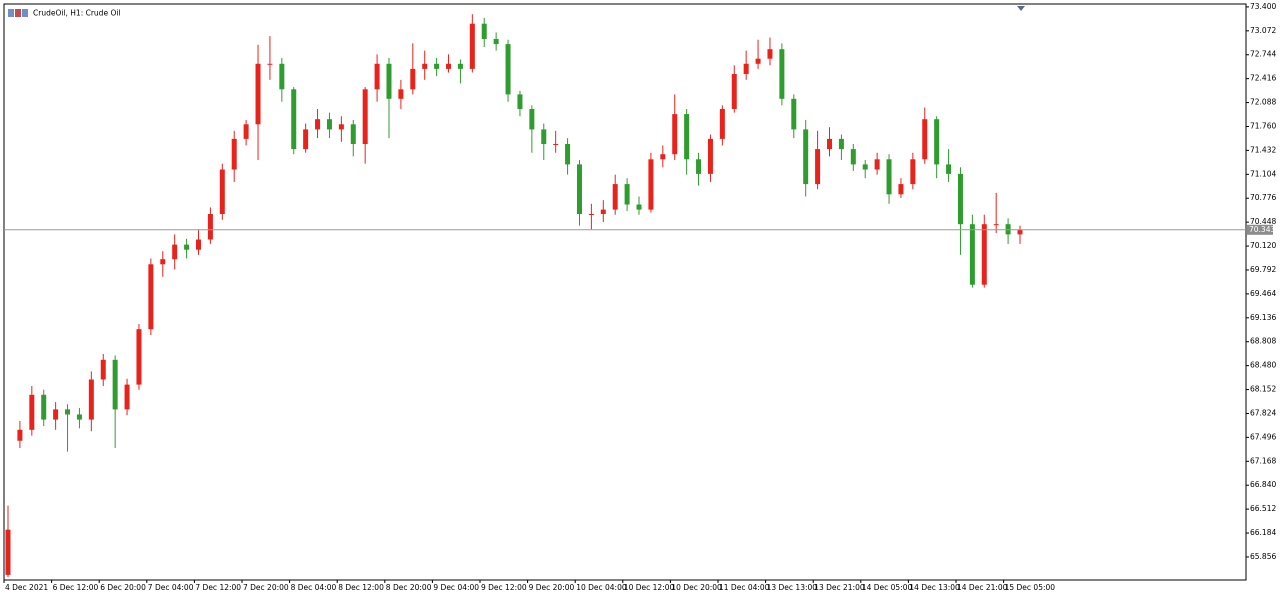  I want to click on y-tick-label: 67.824, so click(1263, 412).